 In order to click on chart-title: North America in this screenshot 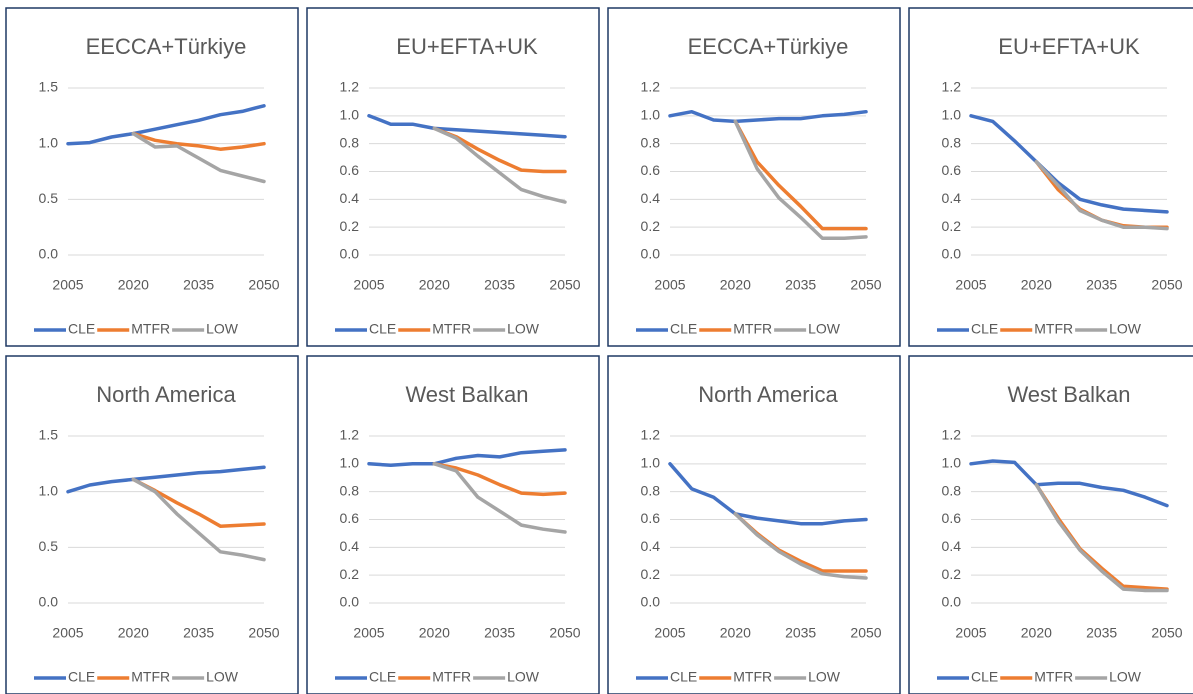, I will do `click(768, 394)`.